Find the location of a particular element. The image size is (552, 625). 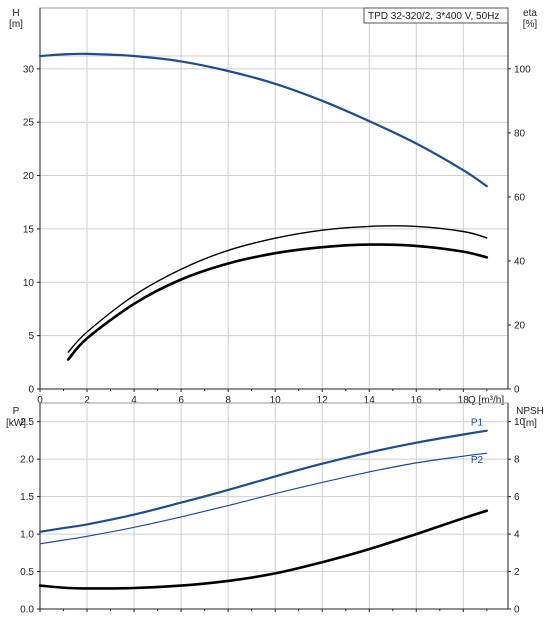

x-tick-label: 10 is located at coordinates (276, 400).